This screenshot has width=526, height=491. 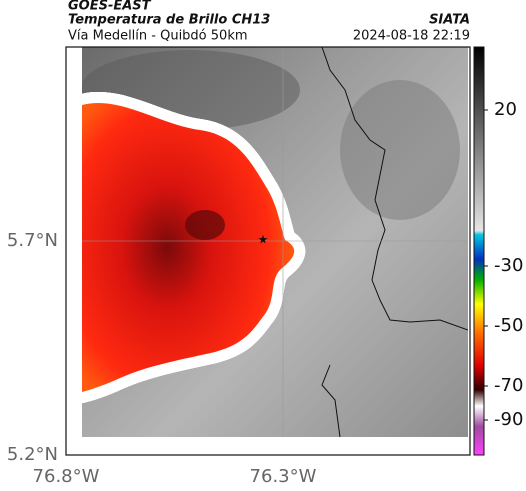 I want to click on subtitle: Temperatura de Brillo CH13, so click(x=169, y=20).